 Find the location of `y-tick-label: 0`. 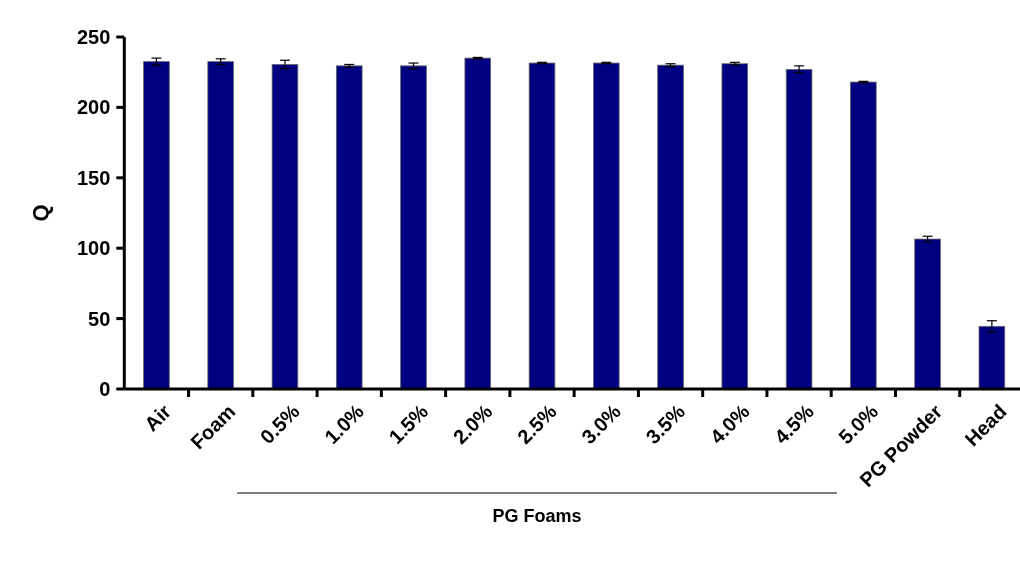

y-tick-label: 0 is located at coordinates (105, 389).